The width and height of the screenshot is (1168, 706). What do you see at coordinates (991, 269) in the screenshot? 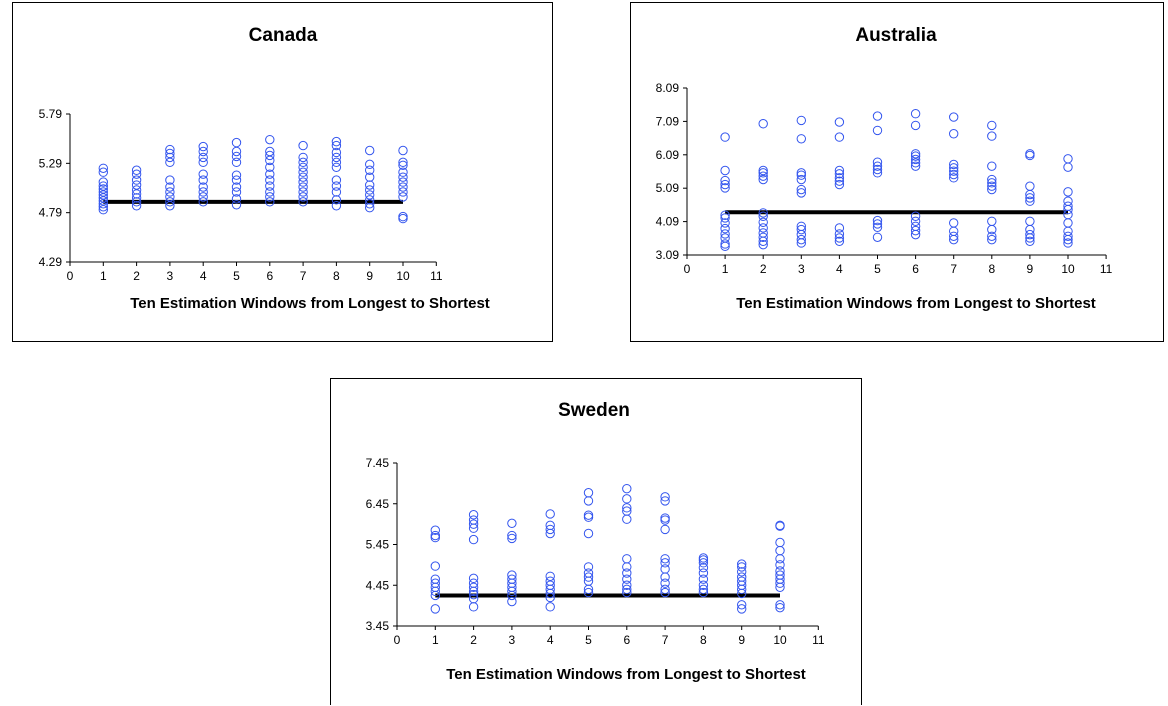
I see `x-tick-label: 8` at bounding box center [991, 269].